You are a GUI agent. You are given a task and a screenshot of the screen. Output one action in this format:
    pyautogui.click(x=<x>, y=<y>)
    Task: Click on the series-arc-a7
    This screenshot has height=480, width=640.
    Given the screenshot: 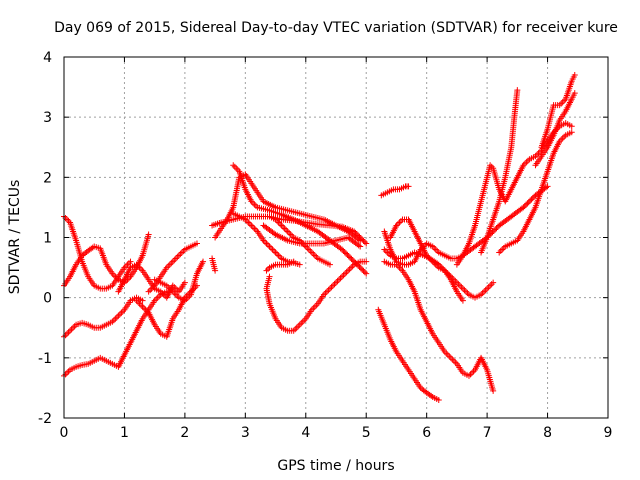 What is the action you would take?
    pyautogui.click(x=172, y=267)
    